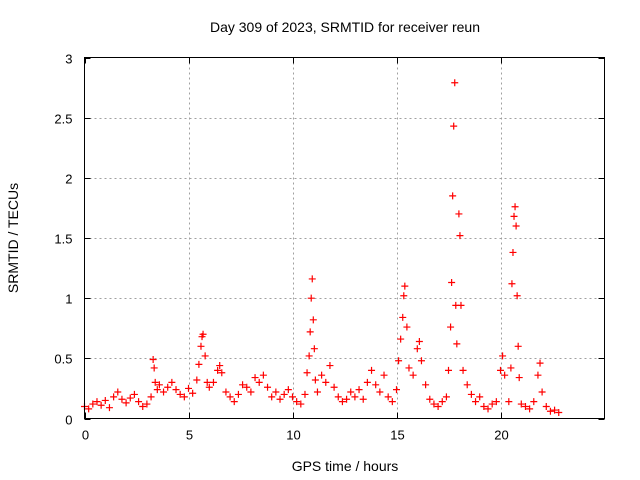 This screenshot has height=480, width=640. What do you see at coordinates (63, 359) in the screenshot?
I see `y-tick-label: 0.5` at bounding box center [63, 359].